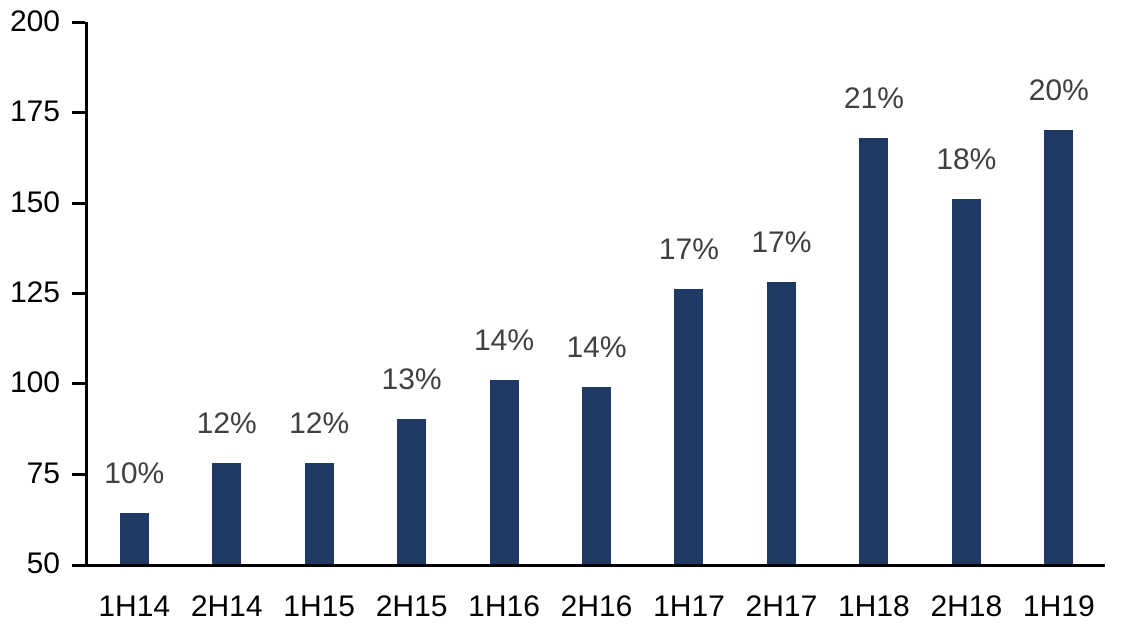 The image size is (1129, 641). I want to click on x-axis-category-label: 1H14, so click(134, 606).